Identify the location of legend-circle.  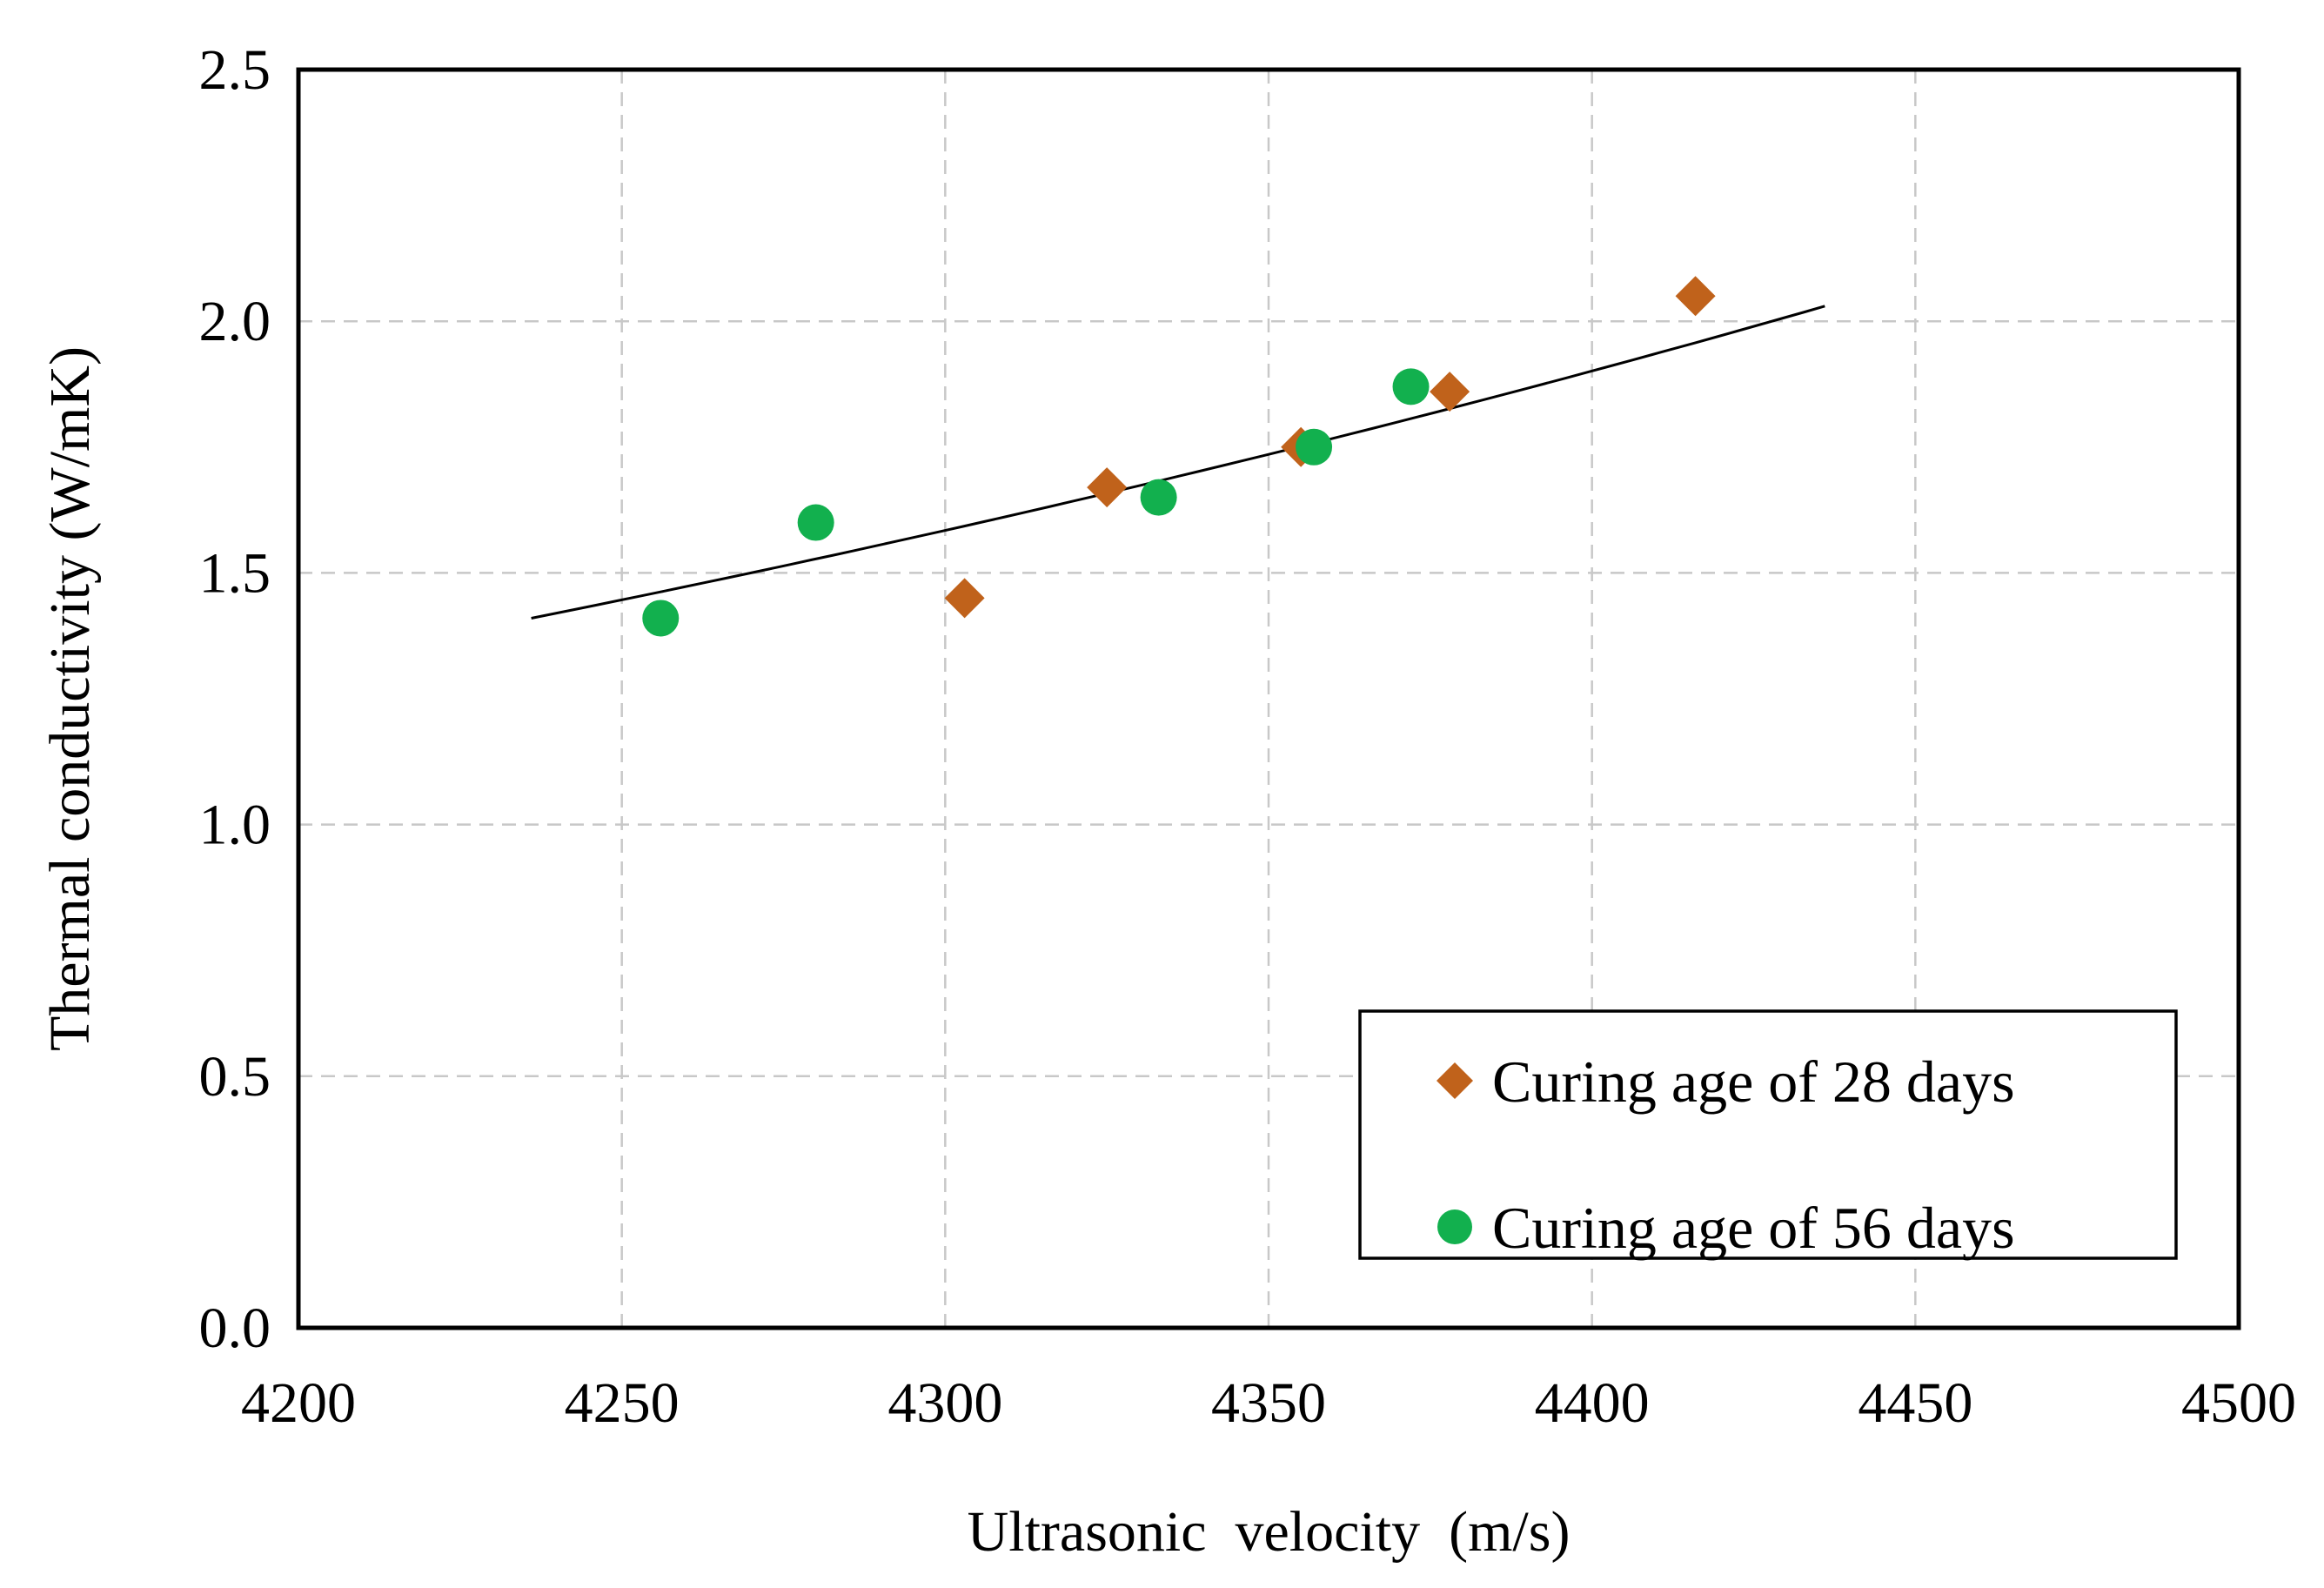
(1454, 1226).